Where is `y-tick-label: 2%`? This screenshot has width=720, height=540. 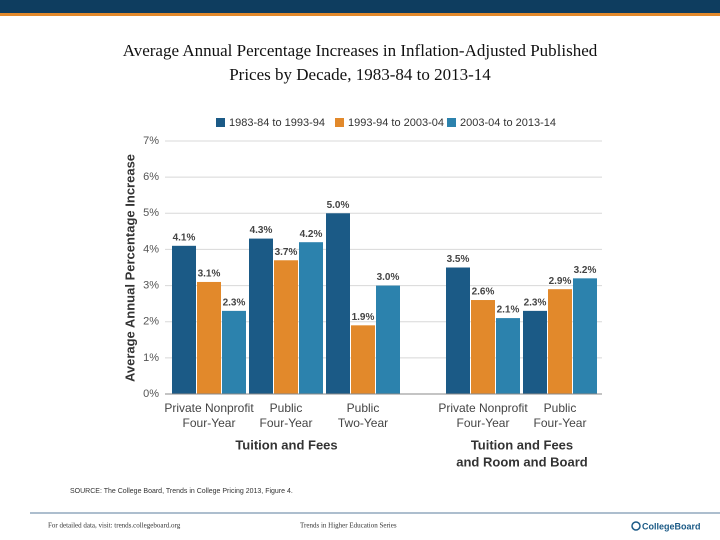
y-tick-label: 2% is located at coordinates (151, 322).